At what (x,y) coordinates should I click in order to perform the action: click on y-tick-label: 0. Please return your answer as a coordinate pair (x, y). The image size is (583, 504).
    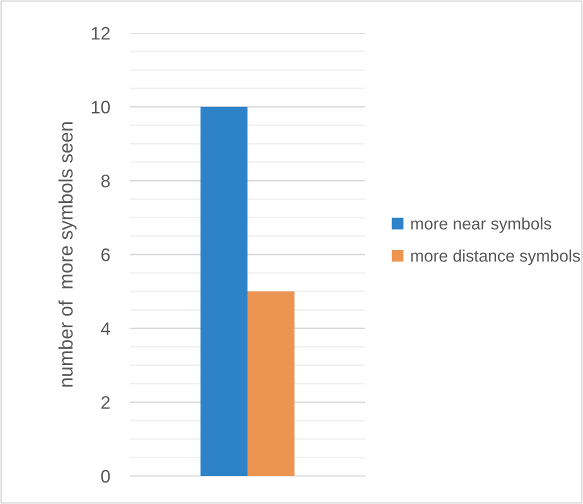
    Looking at the image, I should click on (105, 476).